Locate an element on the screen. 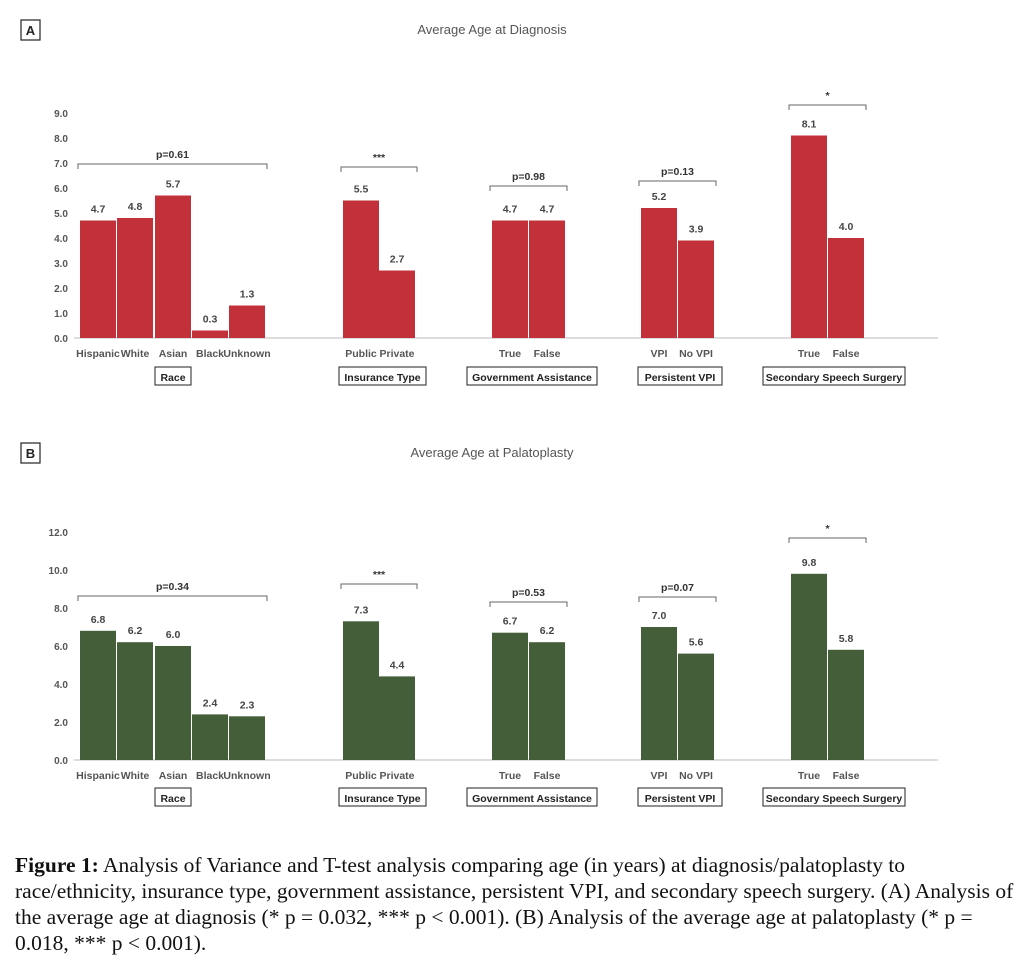  category-label: Black is located at coordinates (210, 354).